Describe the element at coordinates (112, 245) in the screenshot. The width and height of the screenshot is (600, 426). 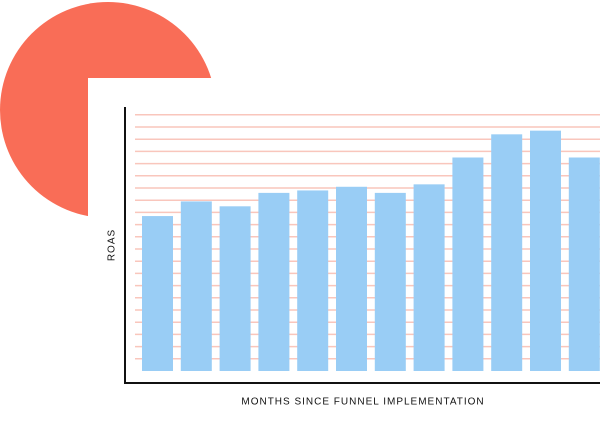
I see `y-axis-label: ROAS` at that location.